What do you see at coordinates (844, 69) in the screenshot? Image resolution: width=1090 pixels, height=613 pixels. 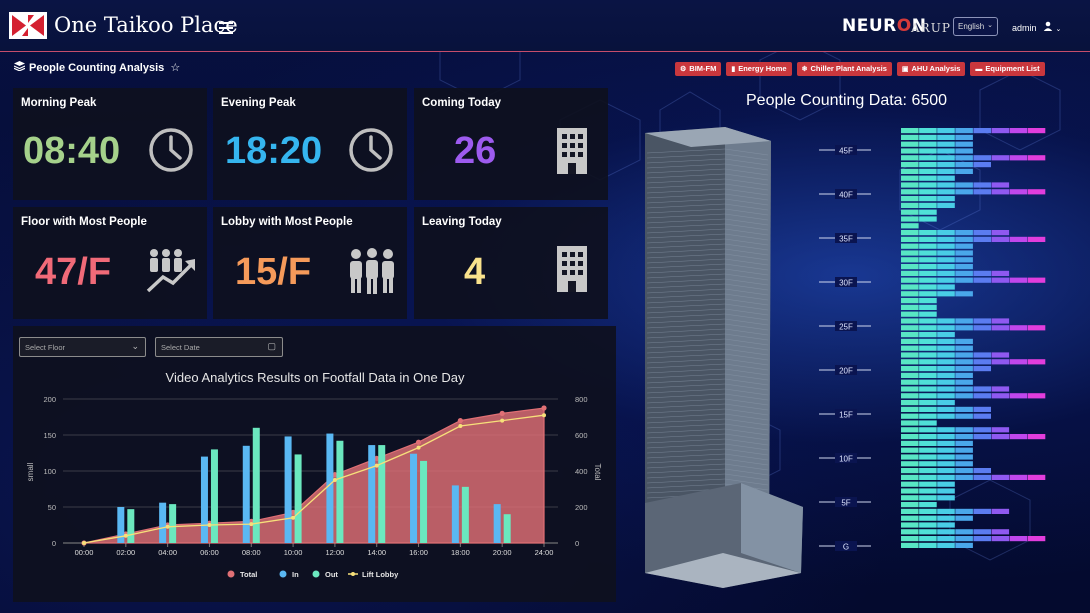 I see `nav-chiller-plant-button: ❄ Chiller Plant Analysis` at bounding box center [844, 69].